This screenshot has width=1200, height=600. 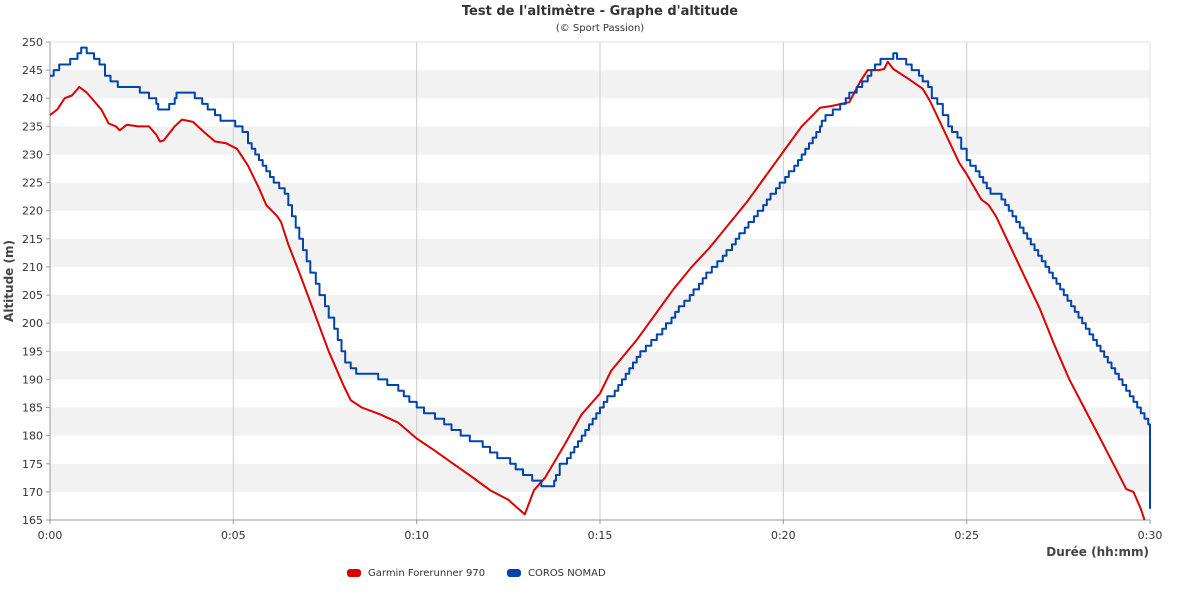 I want to click on y-tick-label: 165, so click(x=32, y=520).